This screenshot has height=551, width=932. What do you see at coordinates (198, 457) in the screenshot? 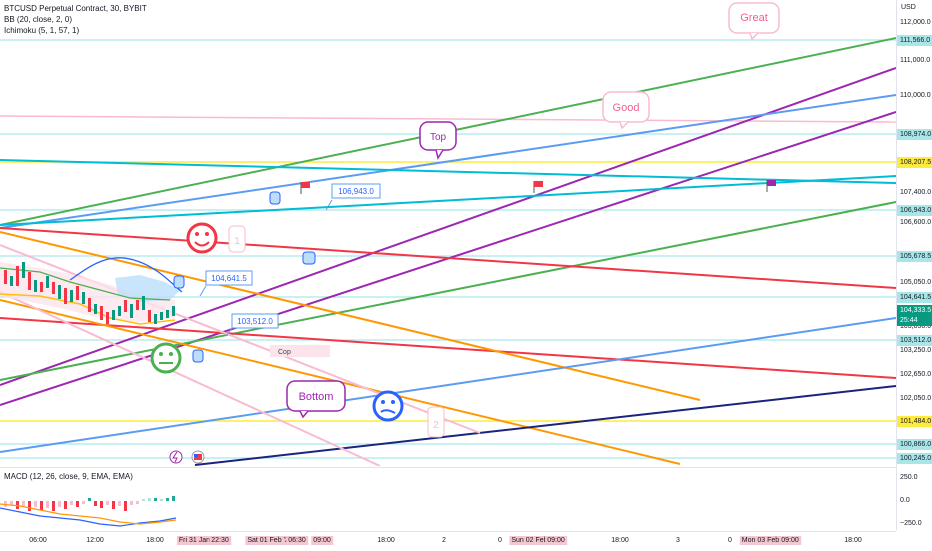
I see `us-flag-event-icon` at bounding box center [198, 457].